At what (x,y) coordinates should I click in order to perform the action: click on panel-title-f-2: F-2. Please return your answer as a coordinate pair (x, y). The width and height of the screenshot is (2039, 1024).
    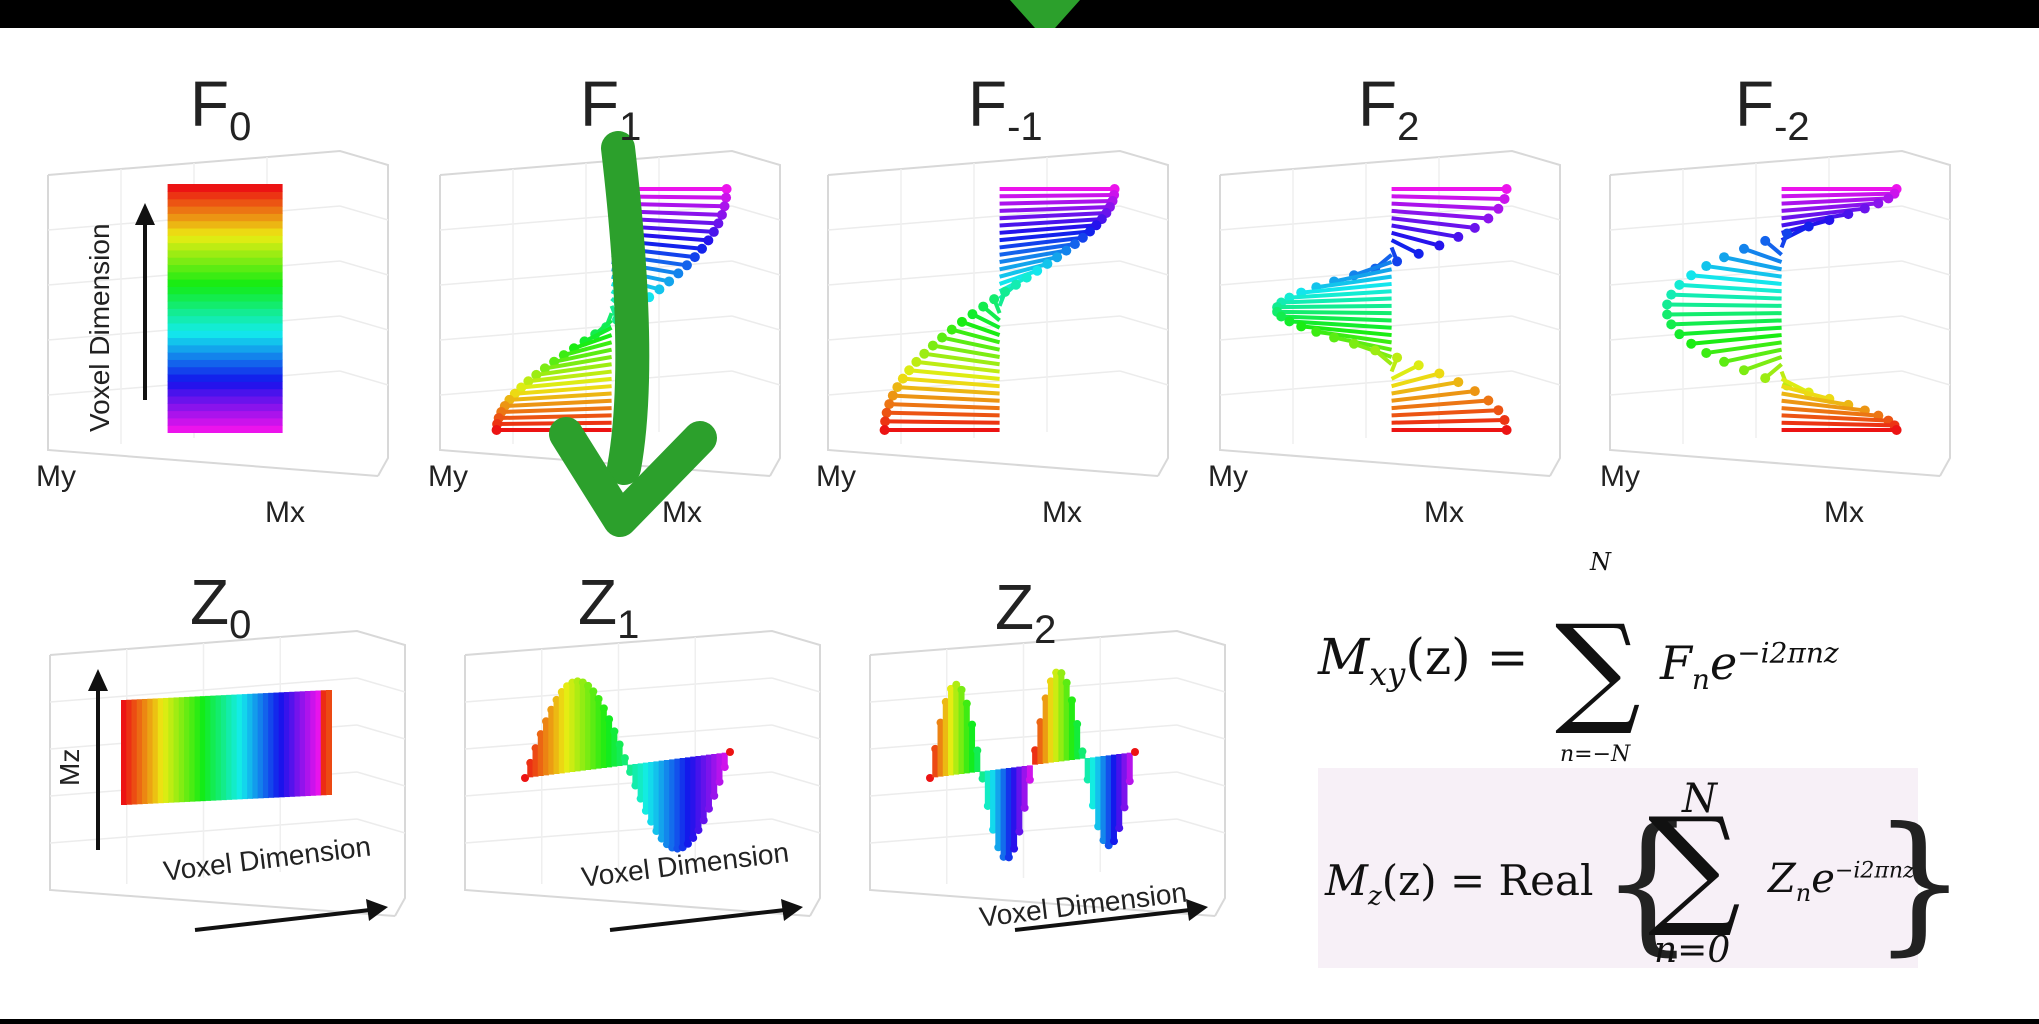
    Looking at the image, I should click on (1772, 108).